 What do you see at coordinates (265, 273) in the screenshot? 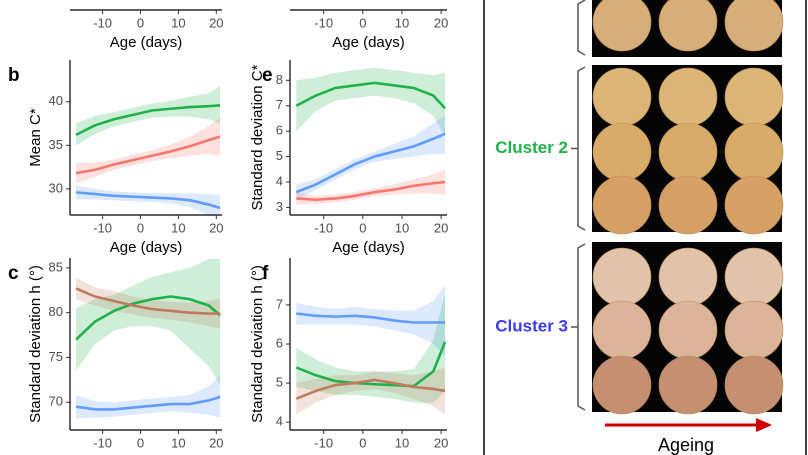
I see `panel-letter: f` at bounding box center [265, 273].